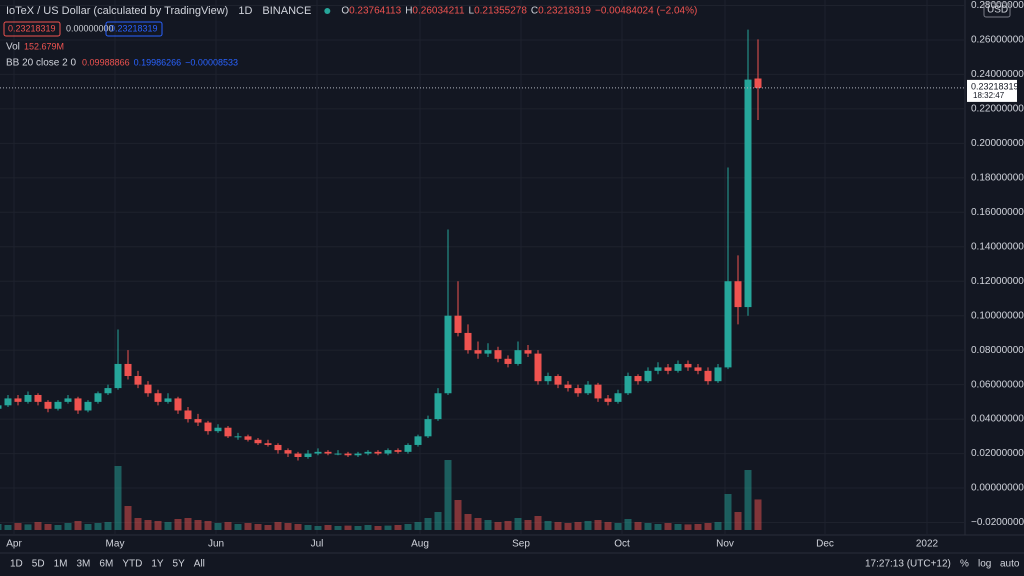  Describe the element at coordinates (132, 564) in the screenshot. I see `range-button: YTD` at that location.